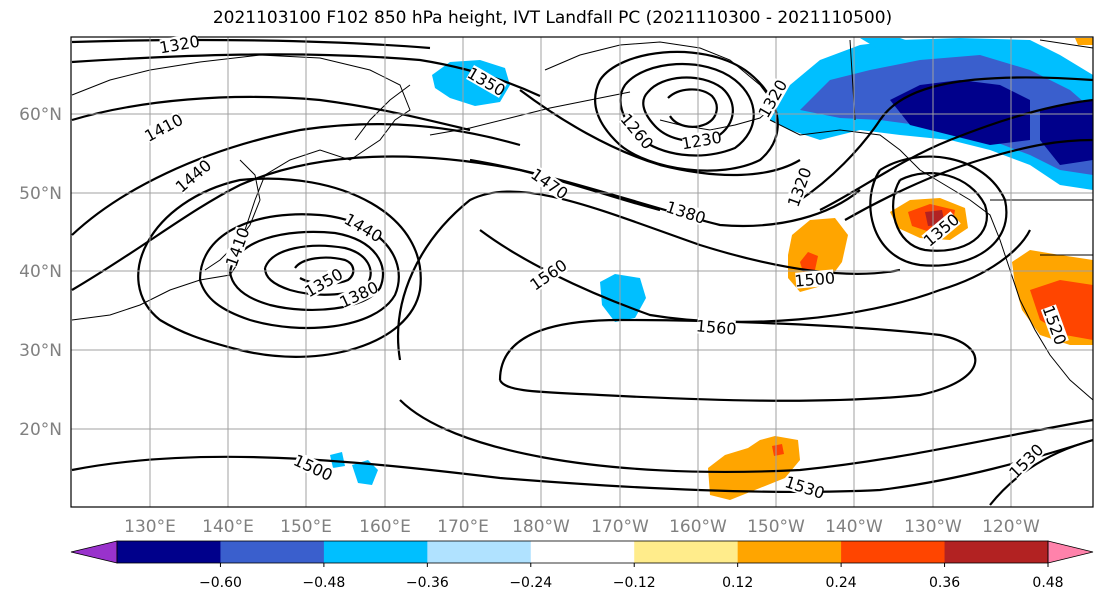 This screenshot has height=601, width=1105. Describe the element at coordinates (541, 527) in the screenshot. I see `longitude-label: 180°W` at that location.